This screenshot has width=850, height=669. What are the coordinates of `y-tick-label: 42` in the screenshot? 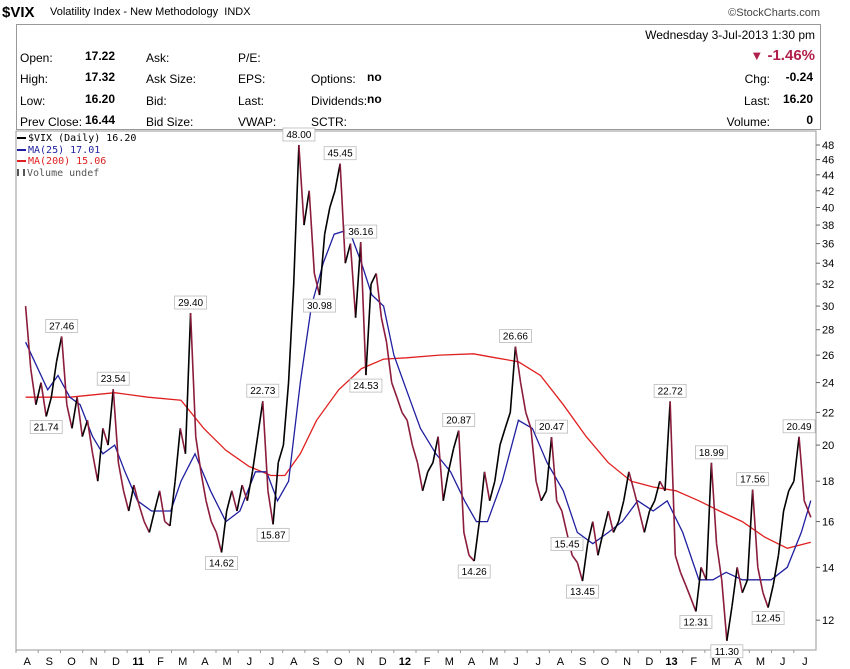 It's located at (828, 192).